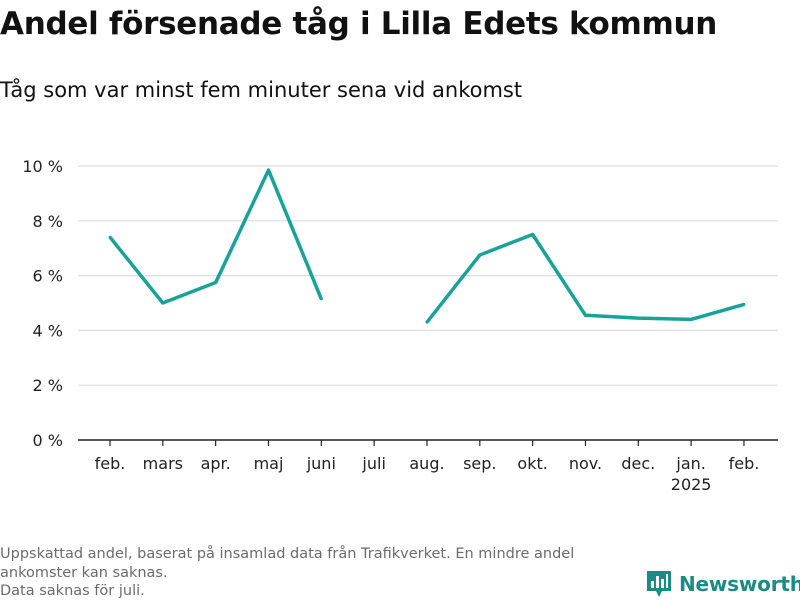 The height and width of the screenshot is (601, 800). Describe the element at coordinates (42, 303) in the screenshot. I see `y-axis-ticks: 0 % 2 % 4 % 6 % 8 % 10 %` at that location.